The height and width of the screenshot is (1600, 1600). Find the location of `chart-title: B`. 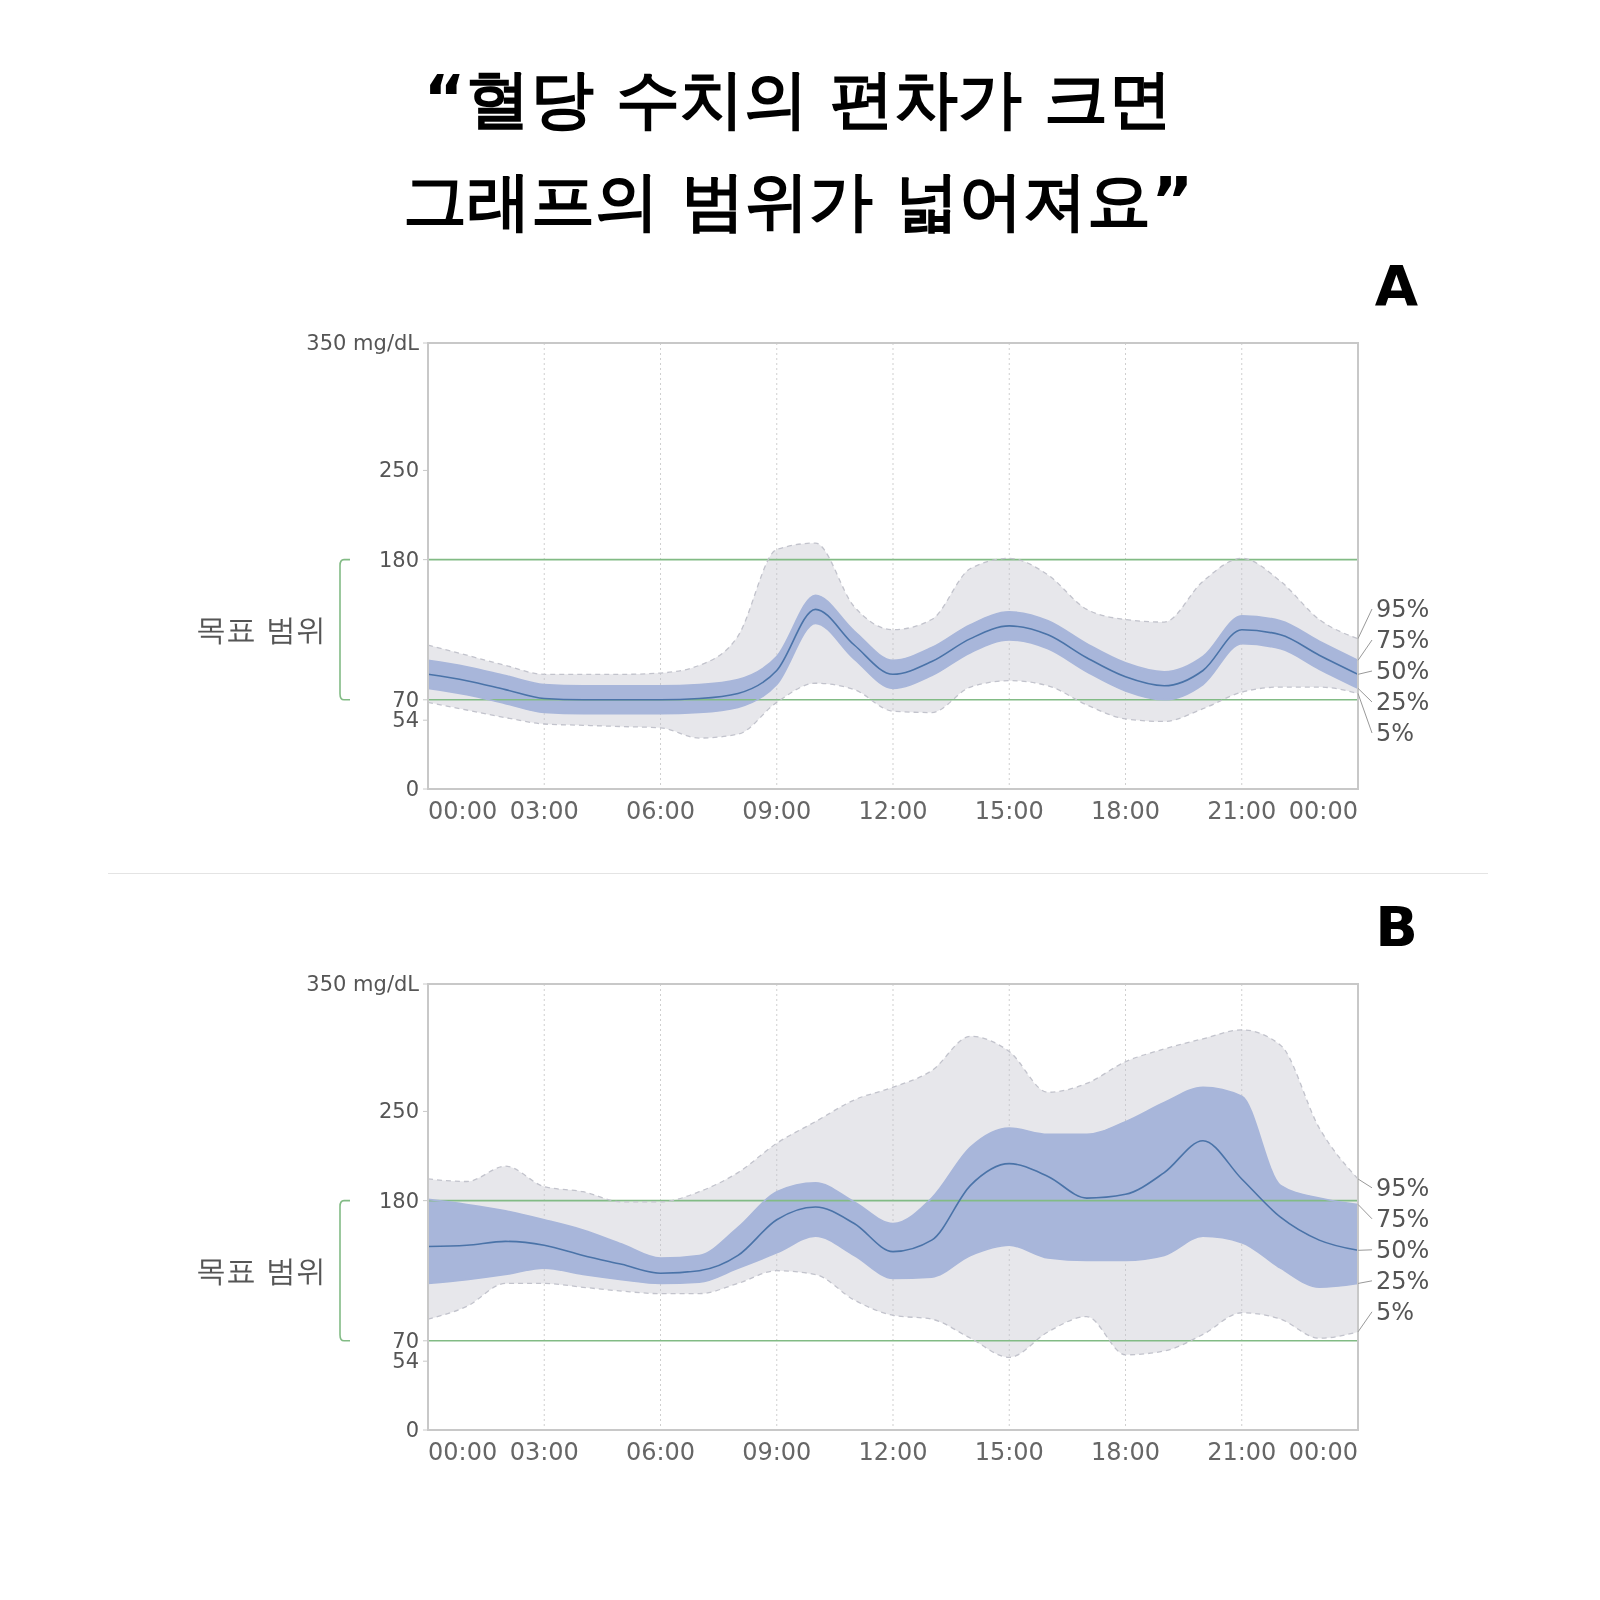

chart-title: B is located at coordinates (1396, 927).